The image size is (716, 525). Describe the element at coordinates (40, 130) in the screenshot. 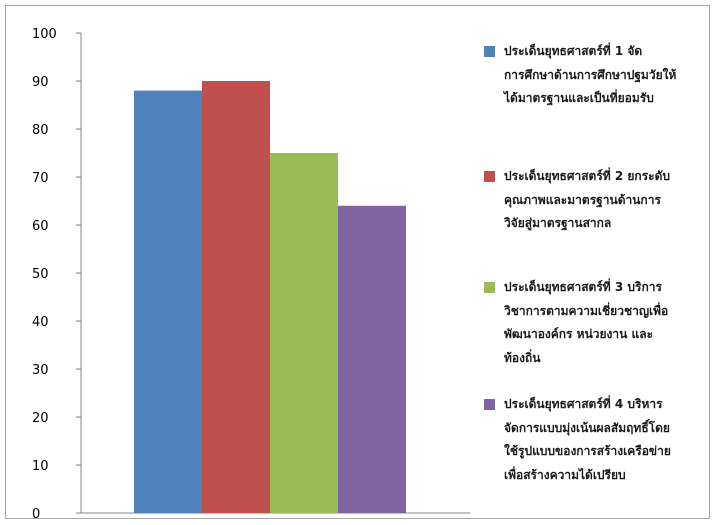

I see `y-tick-label: 80` at that location.